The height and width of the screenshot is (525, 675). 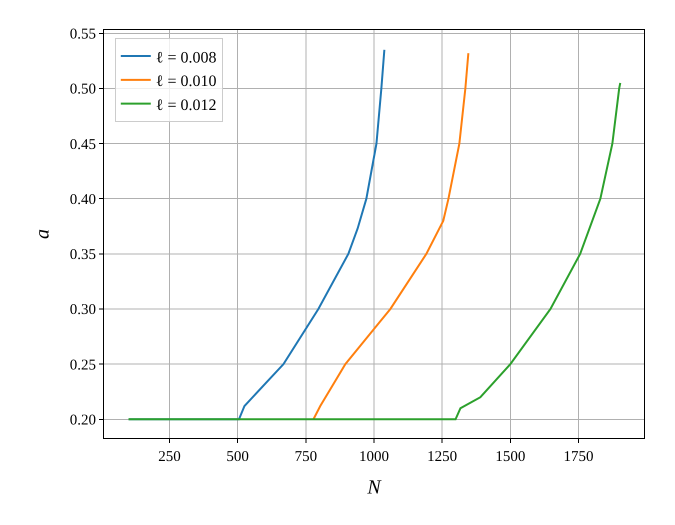 What do you see at coordinates (83, 310) in the screenshot?
I see `y-tick-label: 0.30` at bounding box center [83, 310].